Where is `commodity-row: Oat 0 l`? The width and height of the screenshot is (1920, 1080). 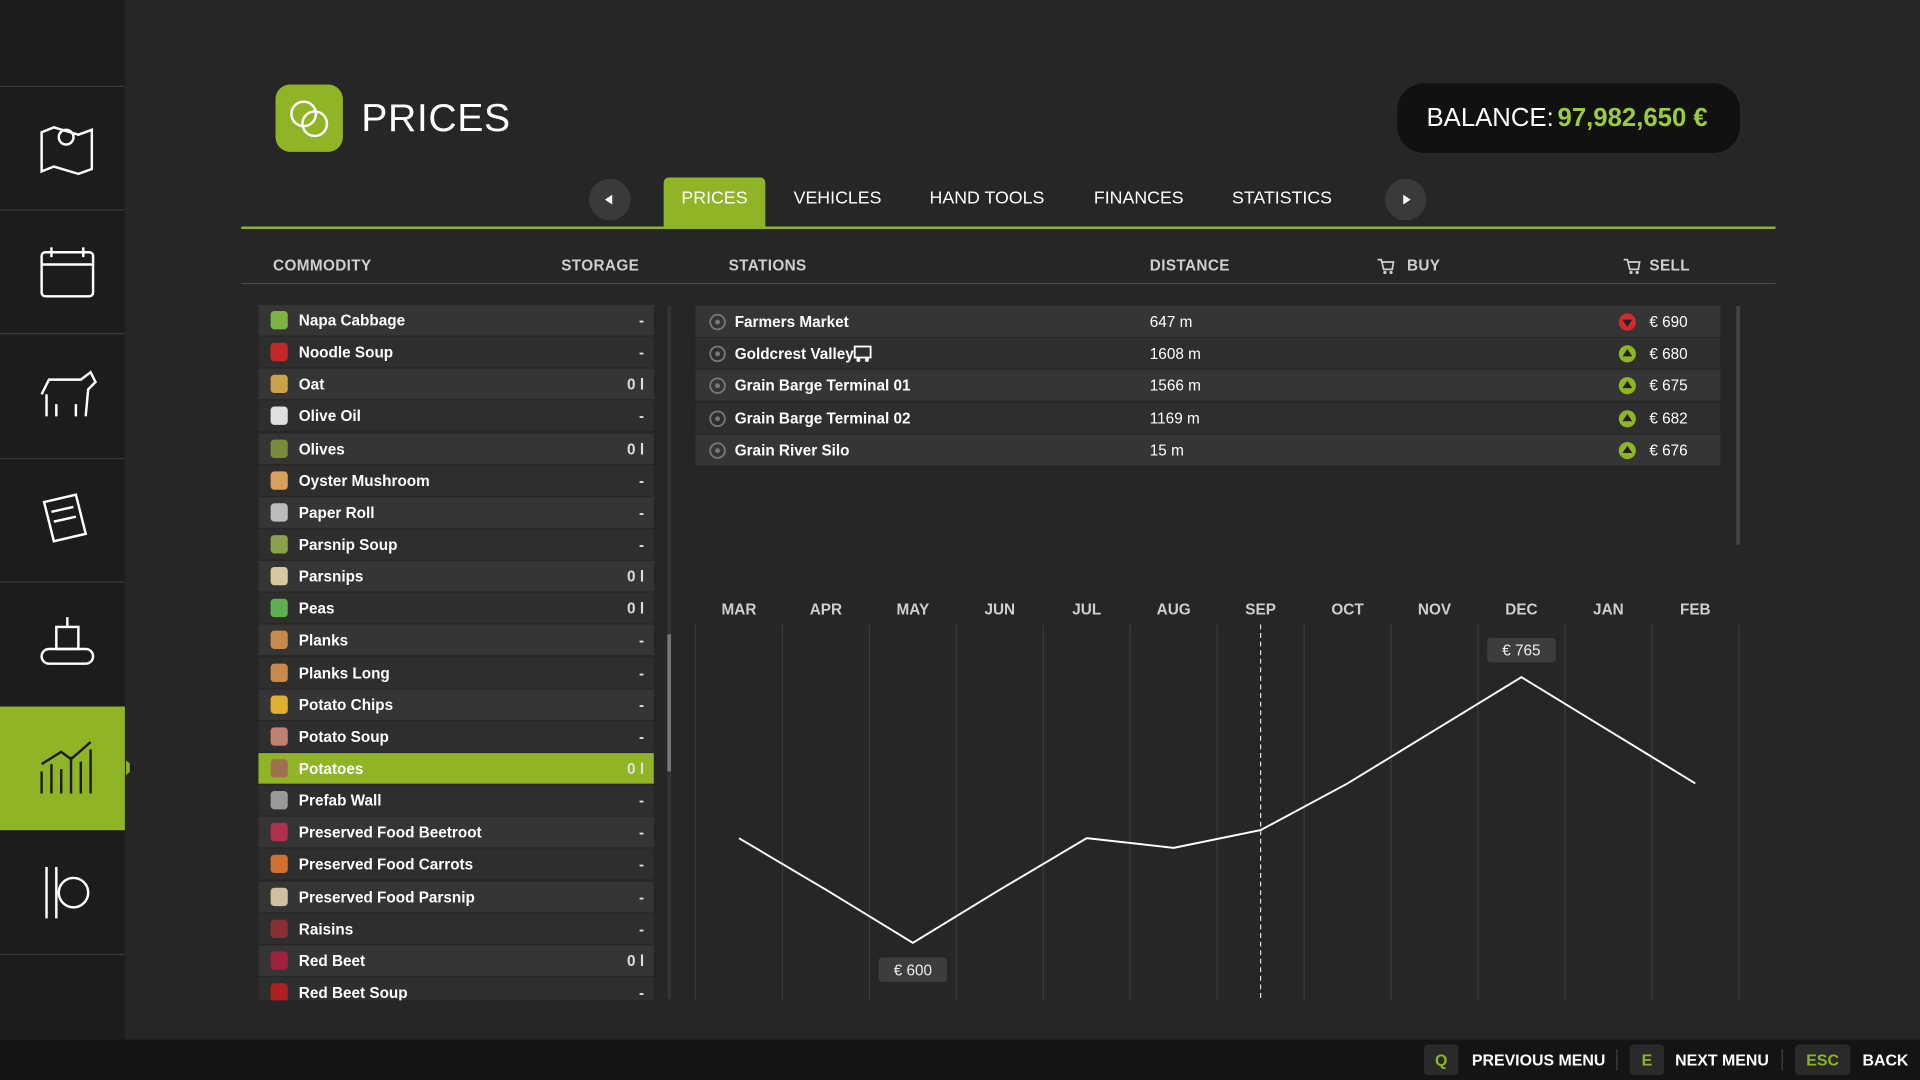
commodity-row: Oat 0 l is located at coordinates (456, 384).